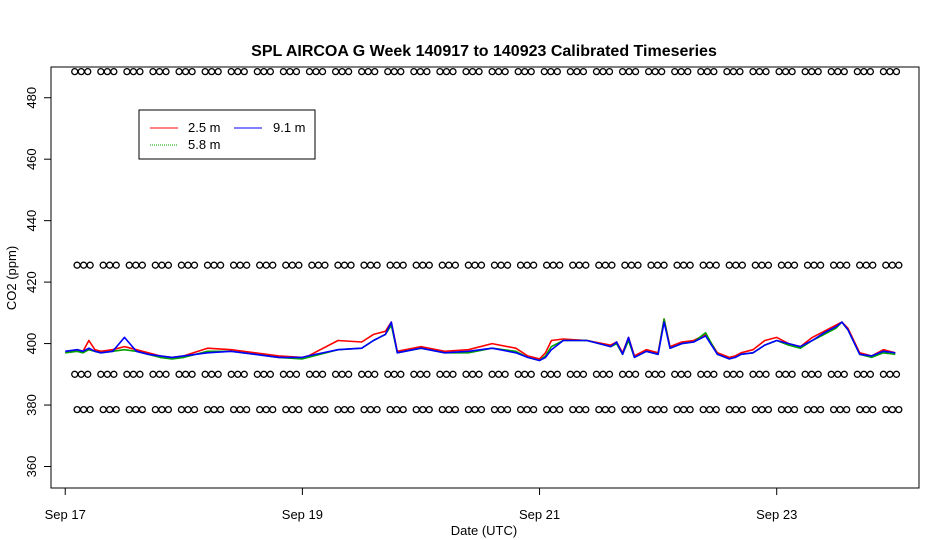 Image resolution: width=936 pixels, height=540 pixels. Describe the element at coordinates (65, 514) in the screenshot. I see `x-tick-label: Sep 17` at that location.